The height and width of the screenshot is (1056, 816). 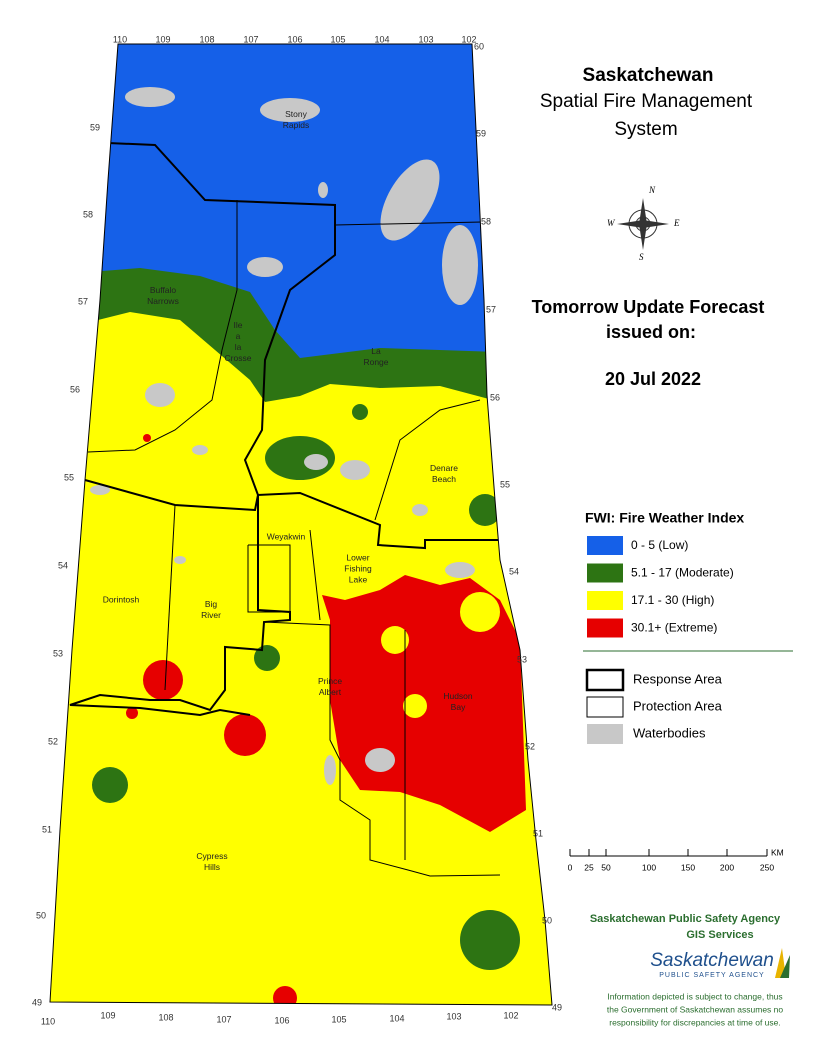 What do you see at coordinates (659, 545) in the screenshot?
I see `legend-label: 0 - 5 (Low)` at bounding box center [659, 545].